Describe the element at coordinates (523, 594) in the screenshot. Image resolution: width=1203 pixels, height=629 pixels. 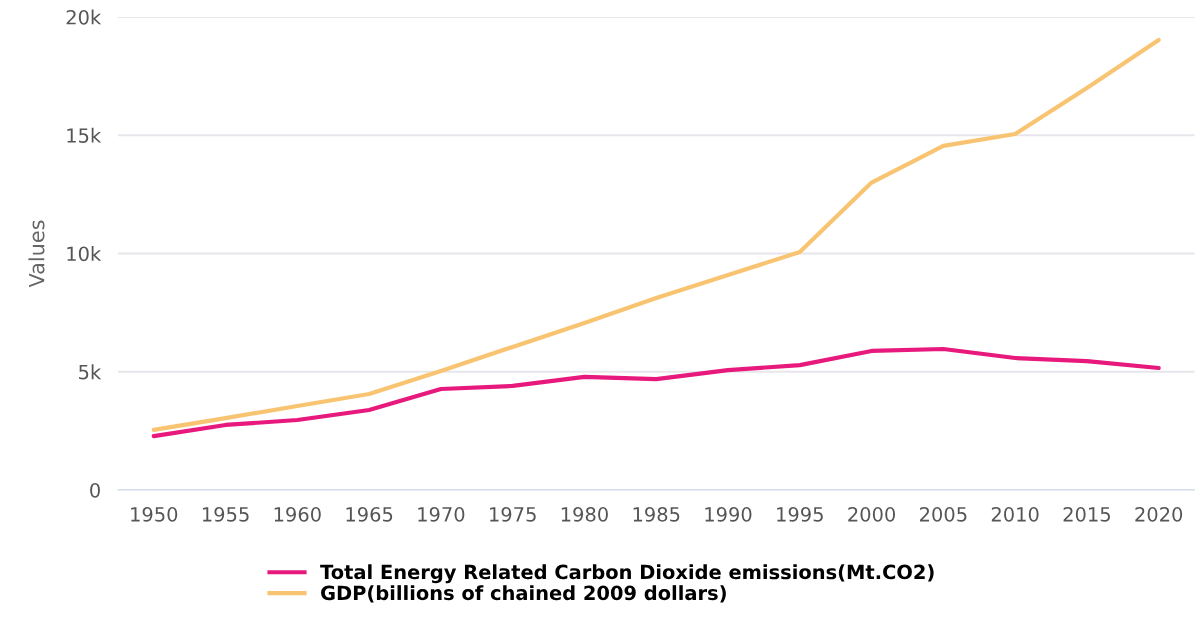
I see `legend-label: GDP(billions of chained 2009 dollars)` at that location.